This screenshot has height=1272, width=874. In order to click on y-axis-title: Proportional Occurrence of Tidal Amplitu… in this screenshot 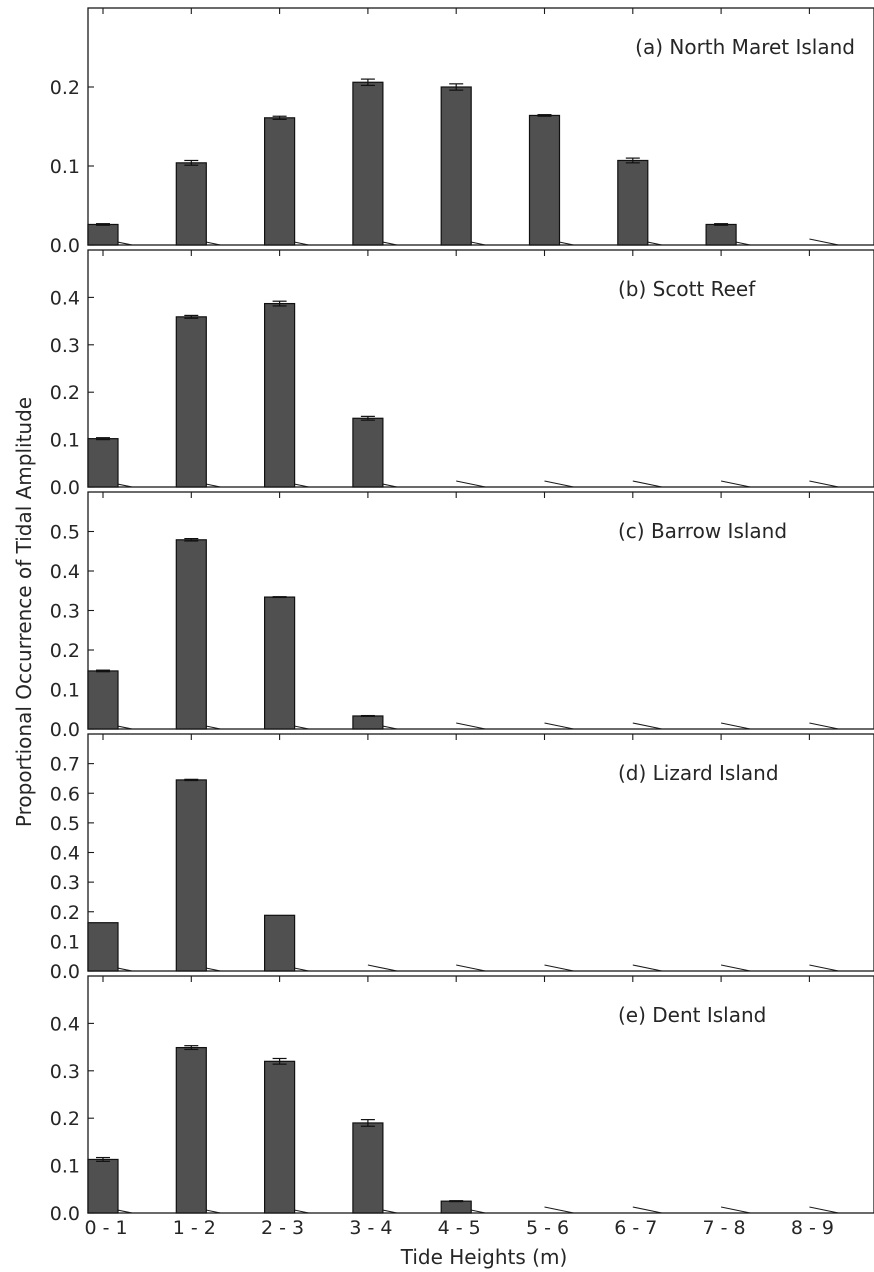, I will do `click(24, 612)`.